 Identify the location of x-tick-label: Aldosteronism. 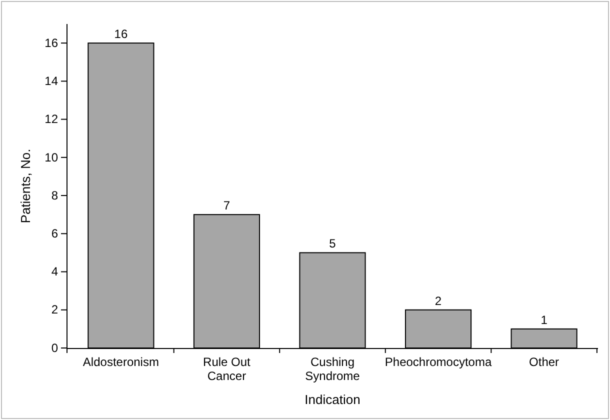
(120, 362).